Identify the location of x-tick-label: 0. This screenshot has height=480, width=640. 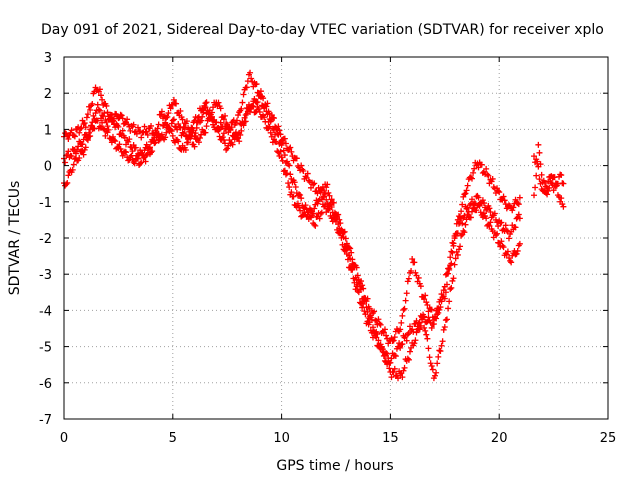
(64, 438).